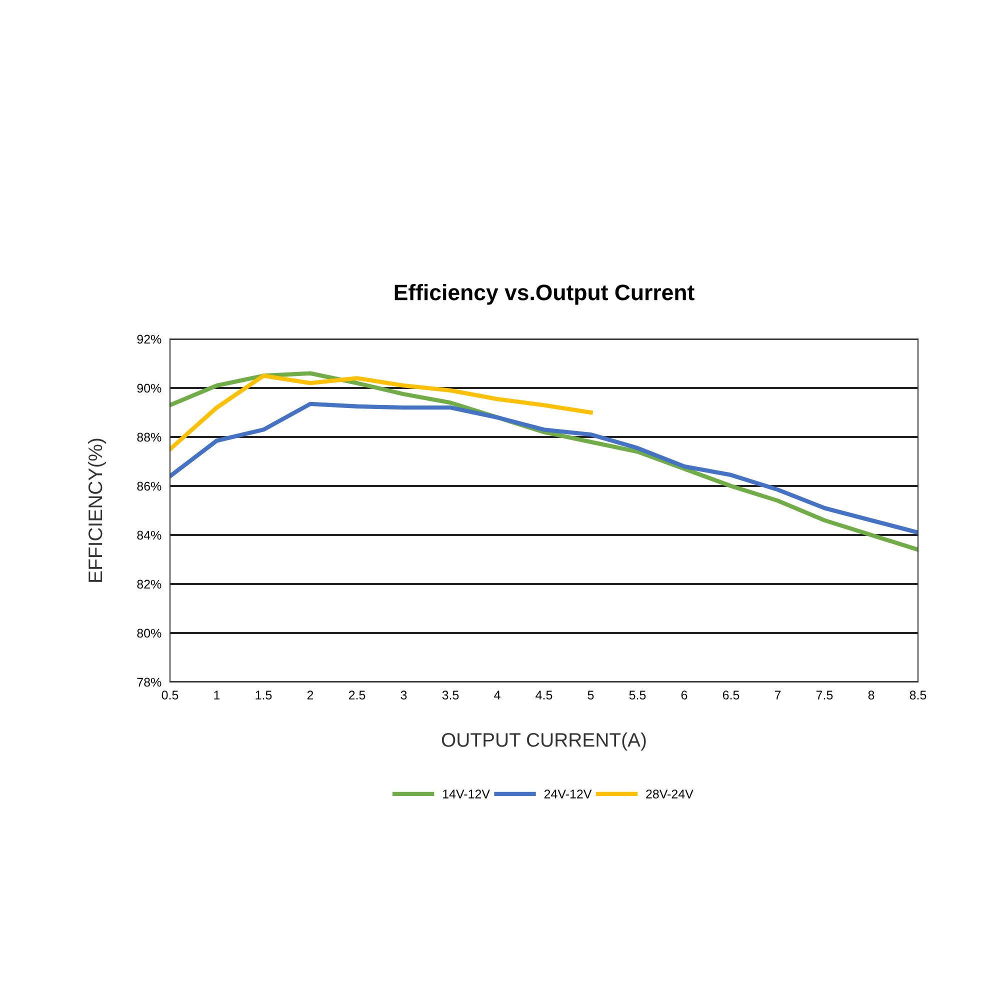  I want to click on x-tick-label: 3, so click(403, 695).